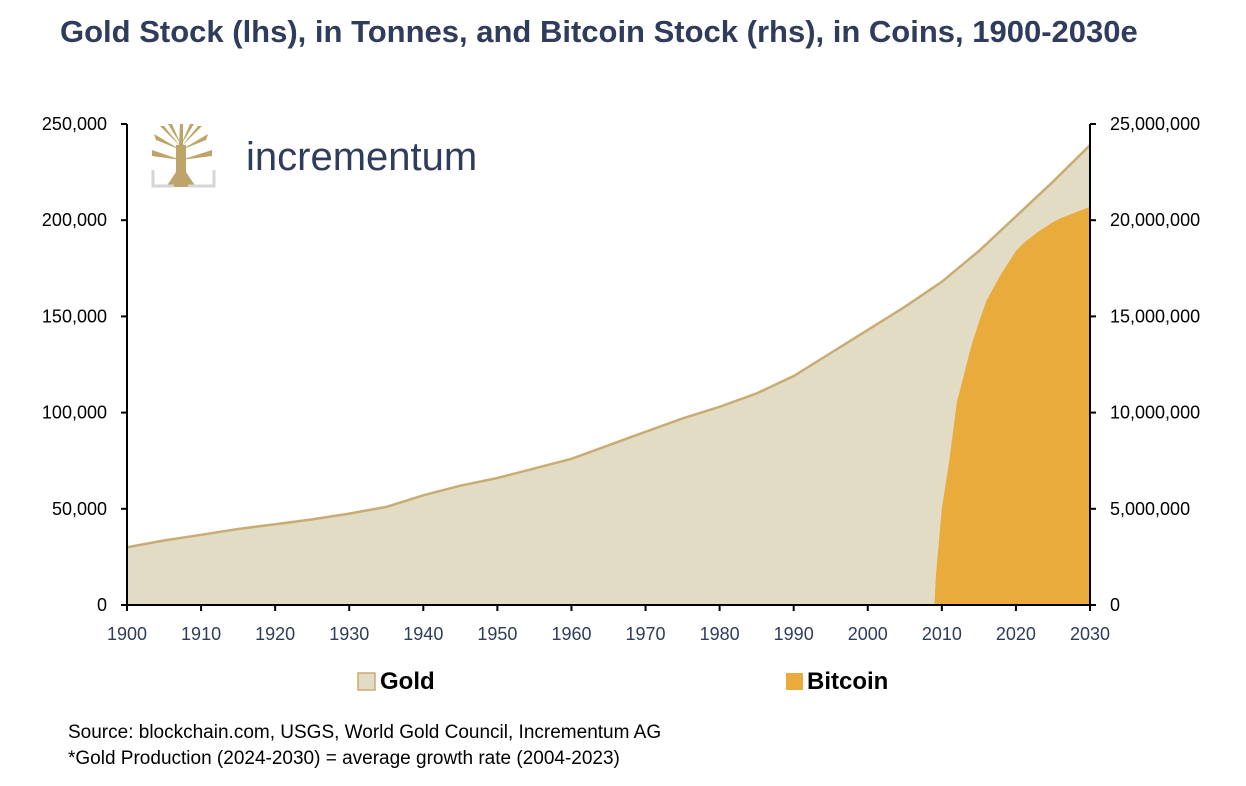 This screenshot has height=786, width=1246. Describe the element at coordinates (407, 681) in the screenshot. I see `legend-label-gold: Gold` at that location.